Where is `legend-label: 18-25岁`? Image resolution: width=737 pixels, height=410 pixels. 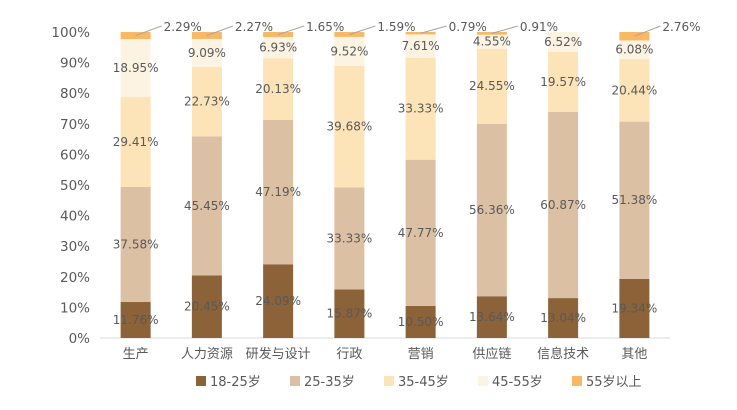 legend-label: 18-25岁 is located at coordinates (235, 382).